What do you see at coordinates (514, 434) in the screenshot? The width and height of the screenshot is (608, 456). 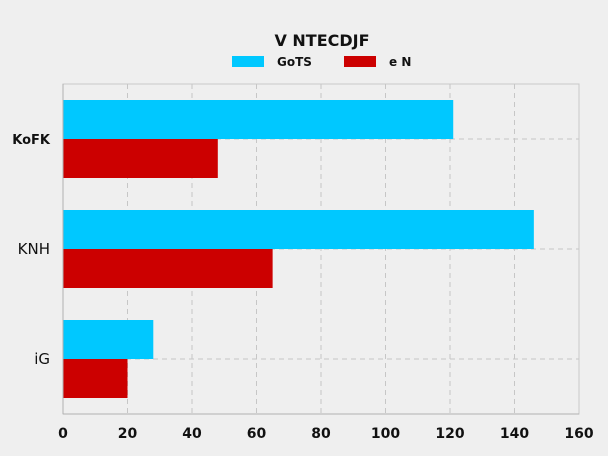 I see `x-tick-label: 140` at bounding box center [514, 434].